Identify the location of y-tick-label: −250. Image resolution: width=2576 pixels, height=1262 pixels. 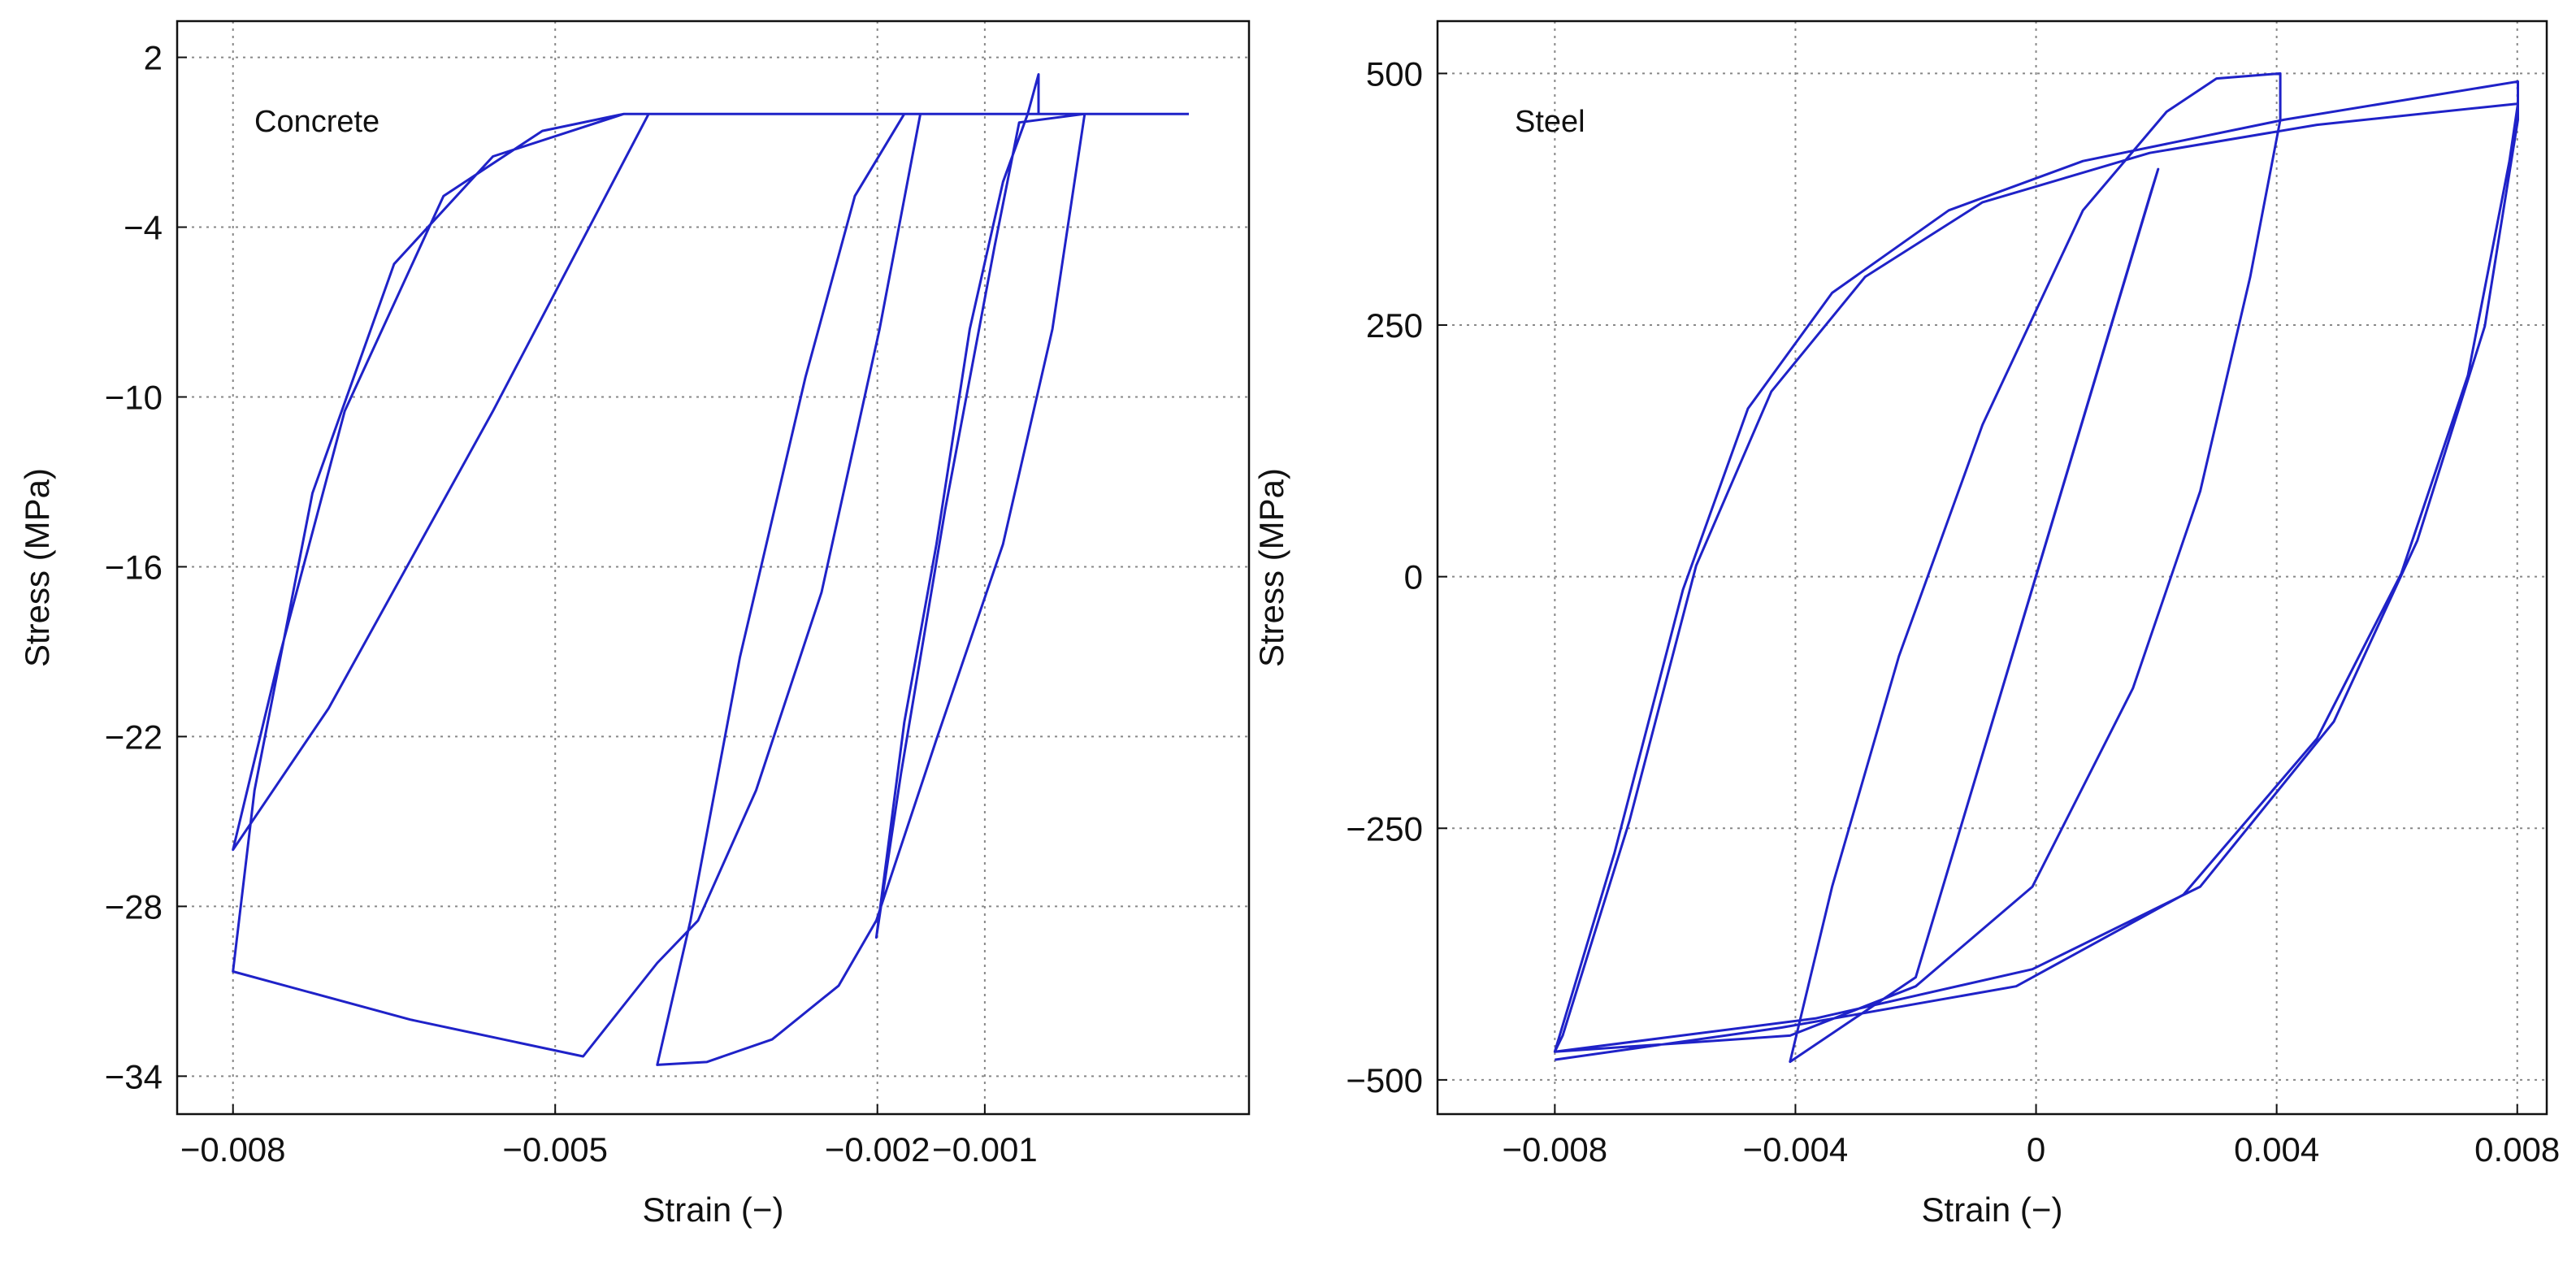
(1385, 829).